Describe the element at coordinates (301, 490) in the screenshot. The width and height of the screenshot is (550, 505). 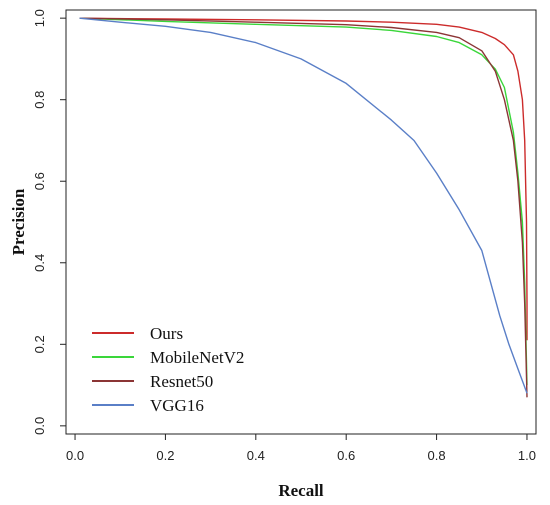
I see `x-axis-title: Recall` at that location.